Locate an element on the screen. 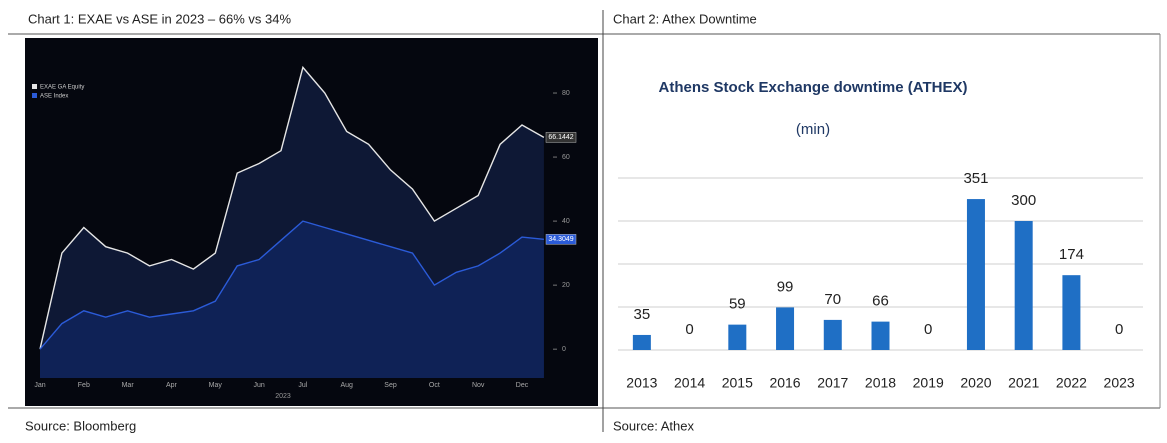  x-tick-label: Feb is located at coordinates (84, 385).